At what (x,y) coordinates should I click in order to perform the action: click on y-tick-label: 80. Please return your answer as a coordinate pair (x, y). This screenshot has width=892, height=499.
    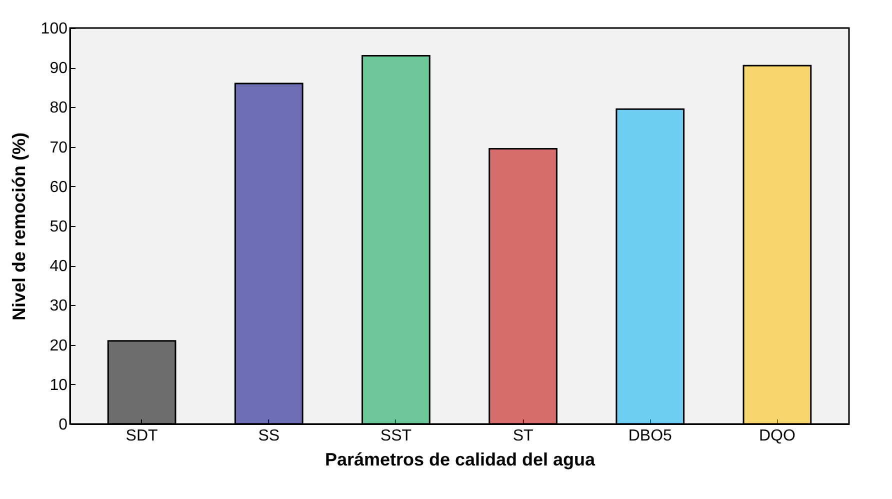
    Looking at the image, I should click on (59, 108).